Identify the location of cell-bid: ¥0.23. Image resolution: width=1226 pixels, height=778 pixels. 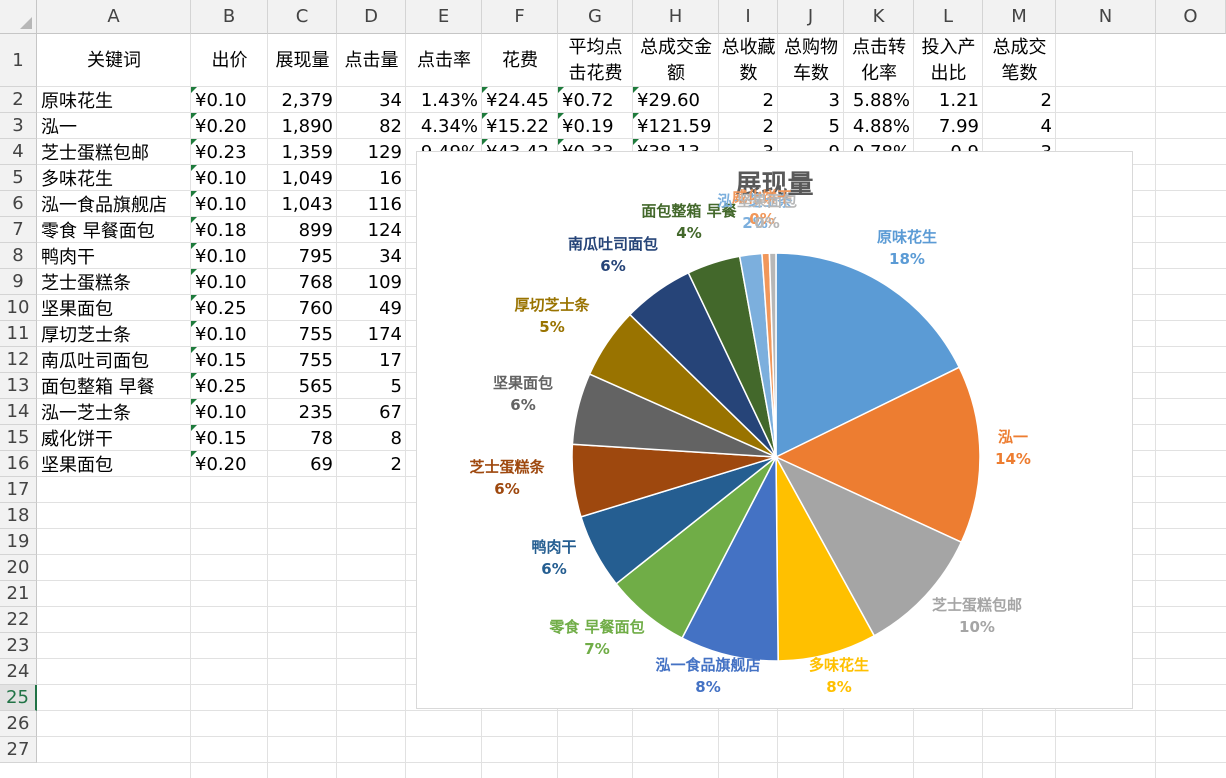
(229, 152).